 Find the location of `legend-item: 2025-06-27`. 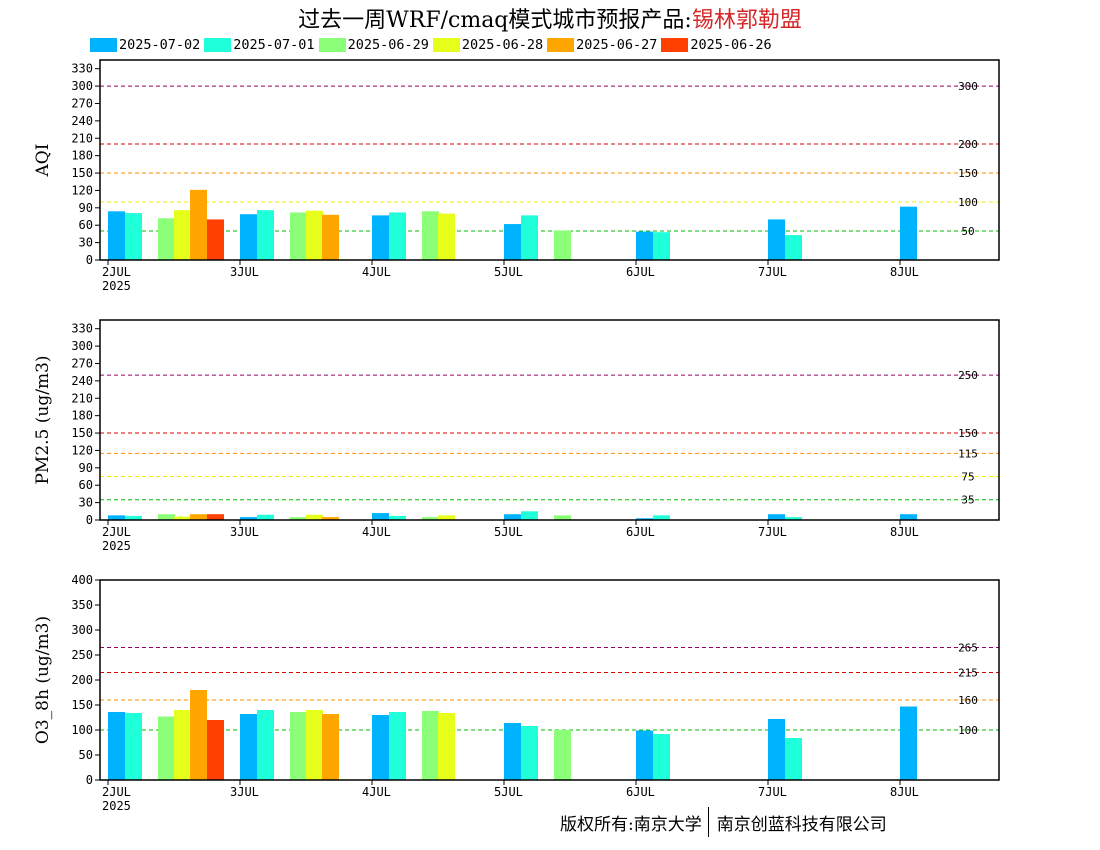

legend-item: 2025-06-27 is located at coordinates (603, 45).